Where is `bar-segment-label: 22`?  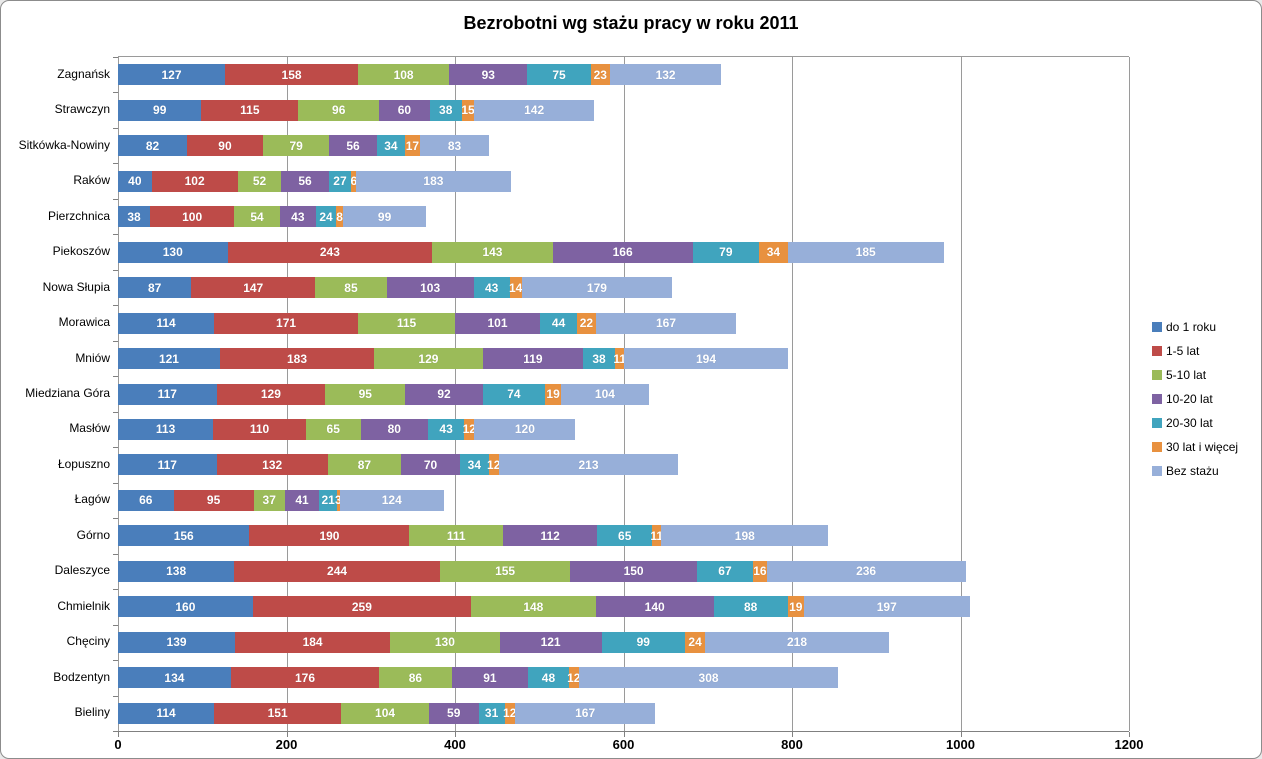 bar-segment-label: 22 is located at coordinates (586, 323).